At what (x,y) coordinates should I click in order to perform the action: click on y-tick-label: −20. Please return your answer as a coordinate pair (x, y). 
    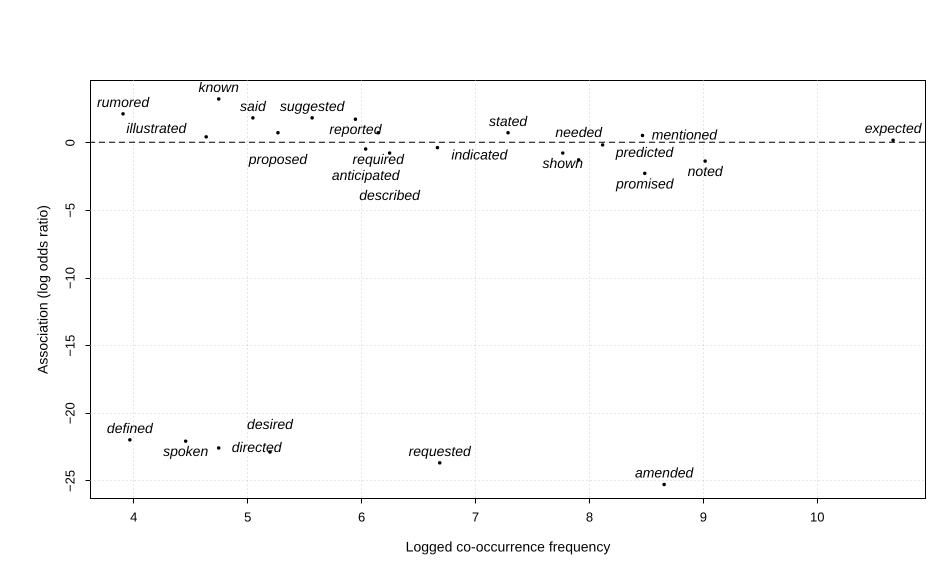
    Looking at the image, I should click on (70, 413).